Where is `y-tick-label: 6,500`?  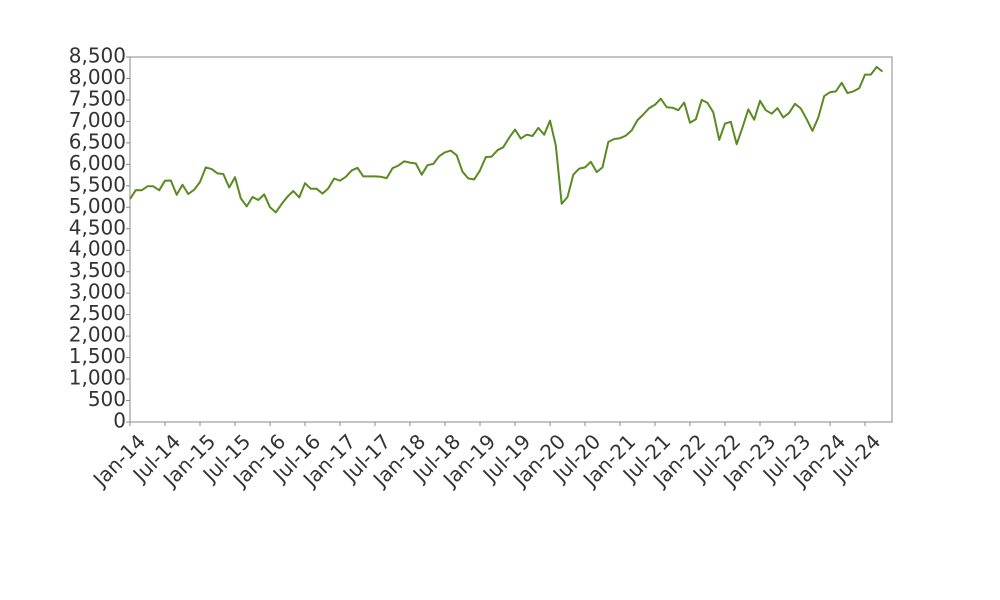
y-tick-label: 6,500 is located at coordinates (97, 141).